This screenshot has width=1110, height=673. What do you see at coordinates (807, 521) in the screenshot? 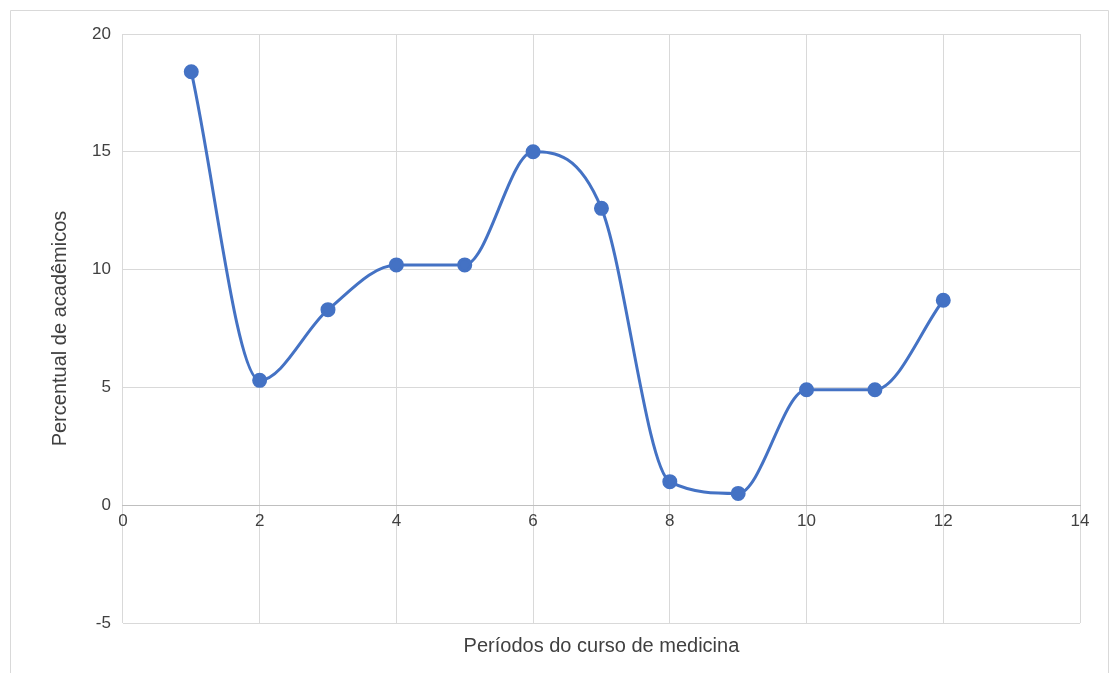
I see `x-tick-label: 10` at bounding box center [807, 521].